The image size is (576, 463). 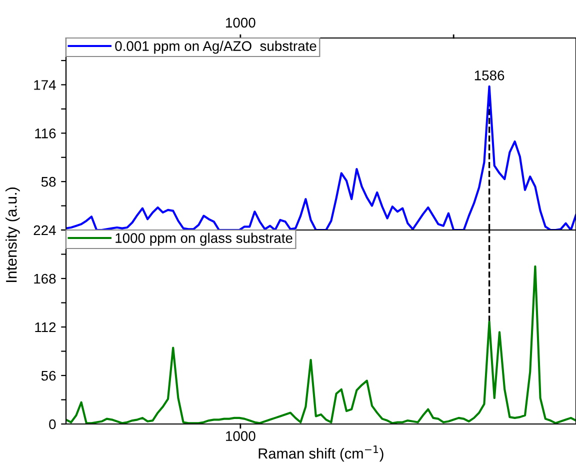 I want to click on legend-label: 1000 ppm on glass substrate, so click(x=204, y=239).